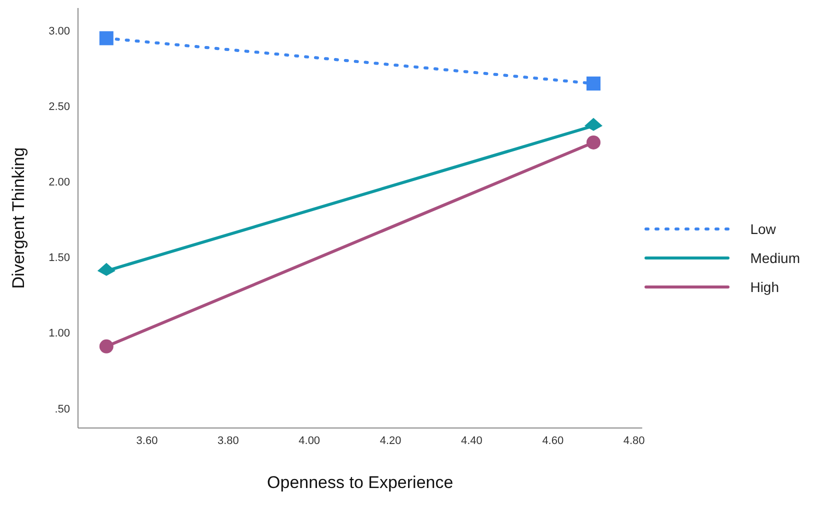 The width and height of the screenshot is (832, 517). What do you see at coordinates (553, 440) in the screenshot?
I see `x-tick-label: 4.60` at bounding box center [553, 440].